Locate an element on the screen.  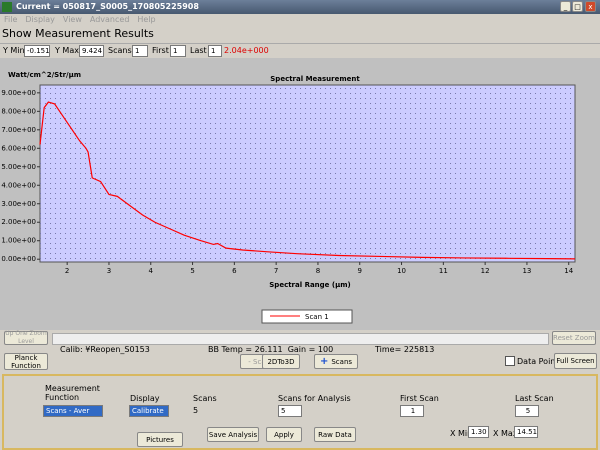
menu-bar: File Display View Advanced Help is located at coordinates (80, 19).